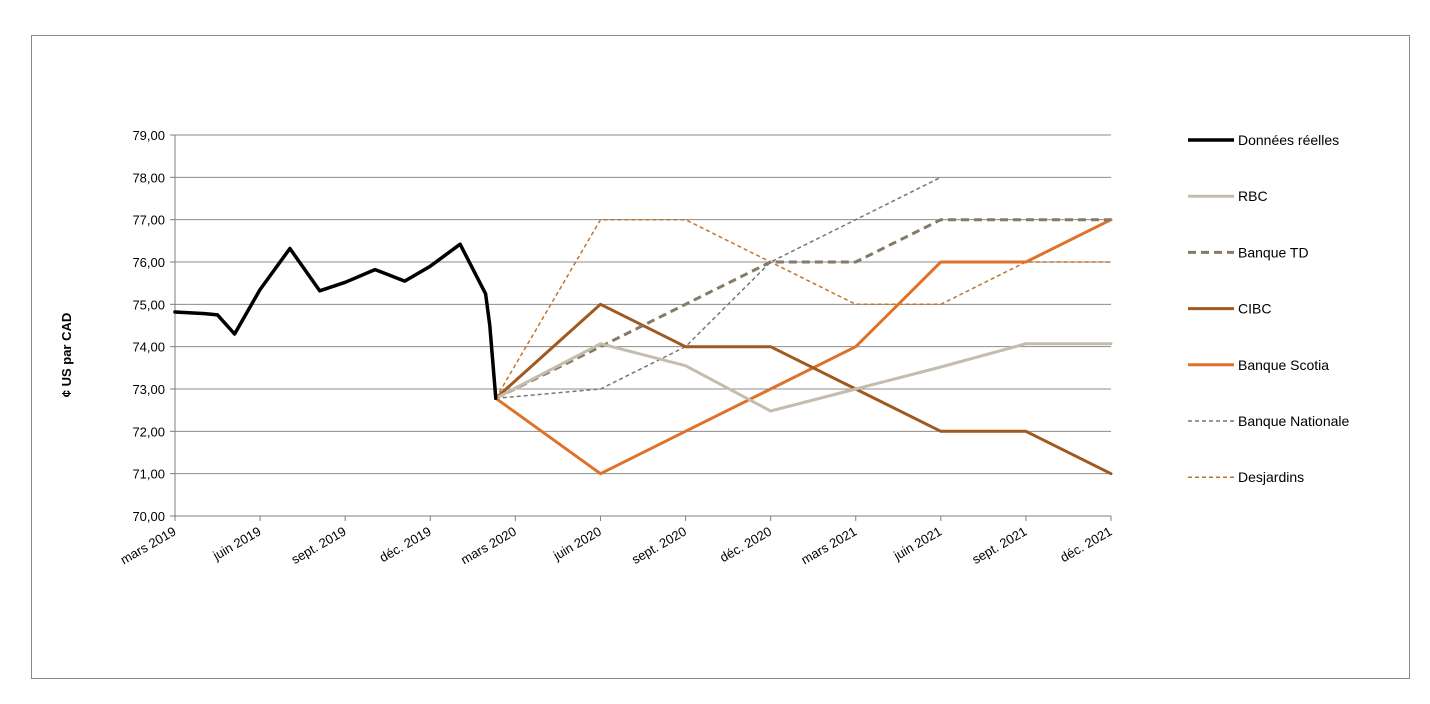  I want to click on x-tick-label: déc. 2020, so click(745, 545).